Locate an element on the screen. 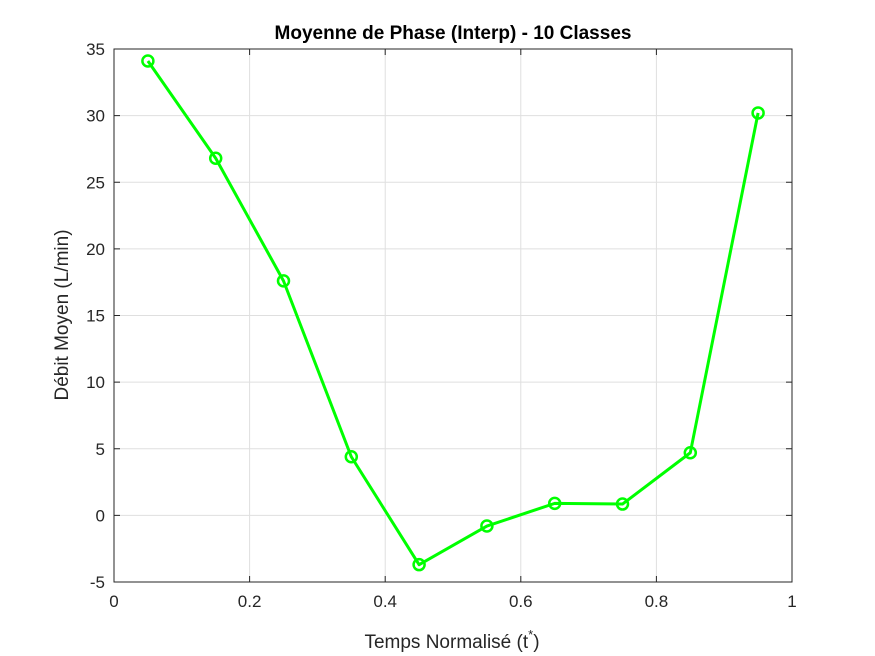 The height and width of the screenshot is (656, 875). x-tick-label: 0.4 is located at coordinates (385, 601).